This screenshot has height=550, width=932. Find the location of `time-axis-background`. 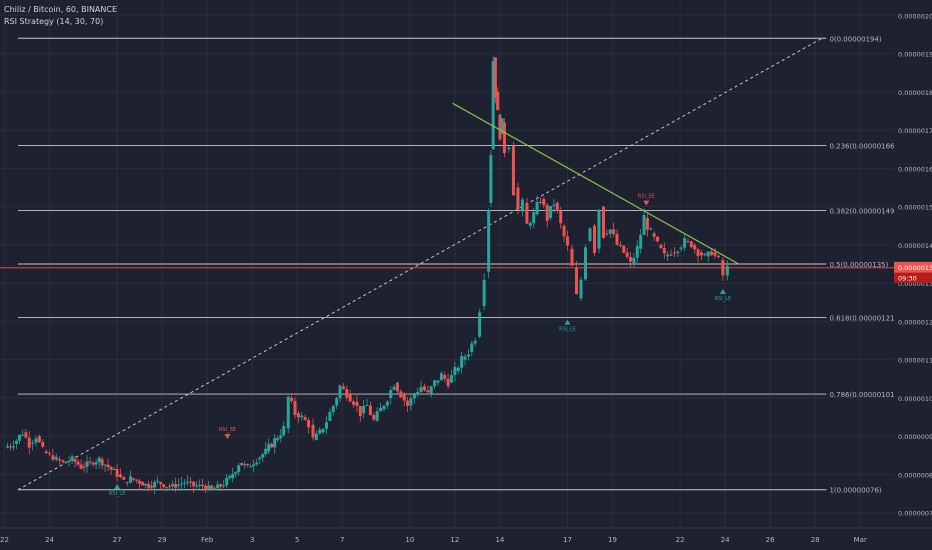

time-axis-background is located at coordinates (466, 539).